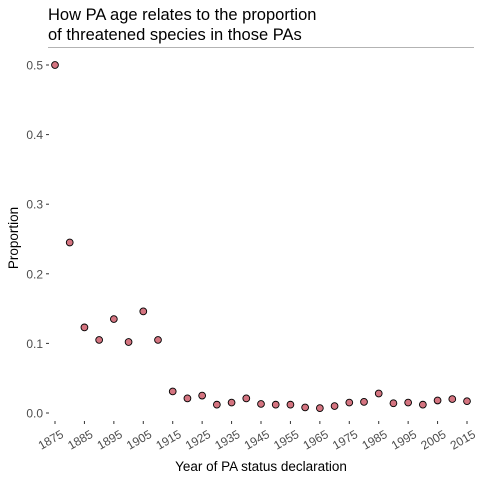  I want to click on x-tick-label: 1895, so click(110, 440).